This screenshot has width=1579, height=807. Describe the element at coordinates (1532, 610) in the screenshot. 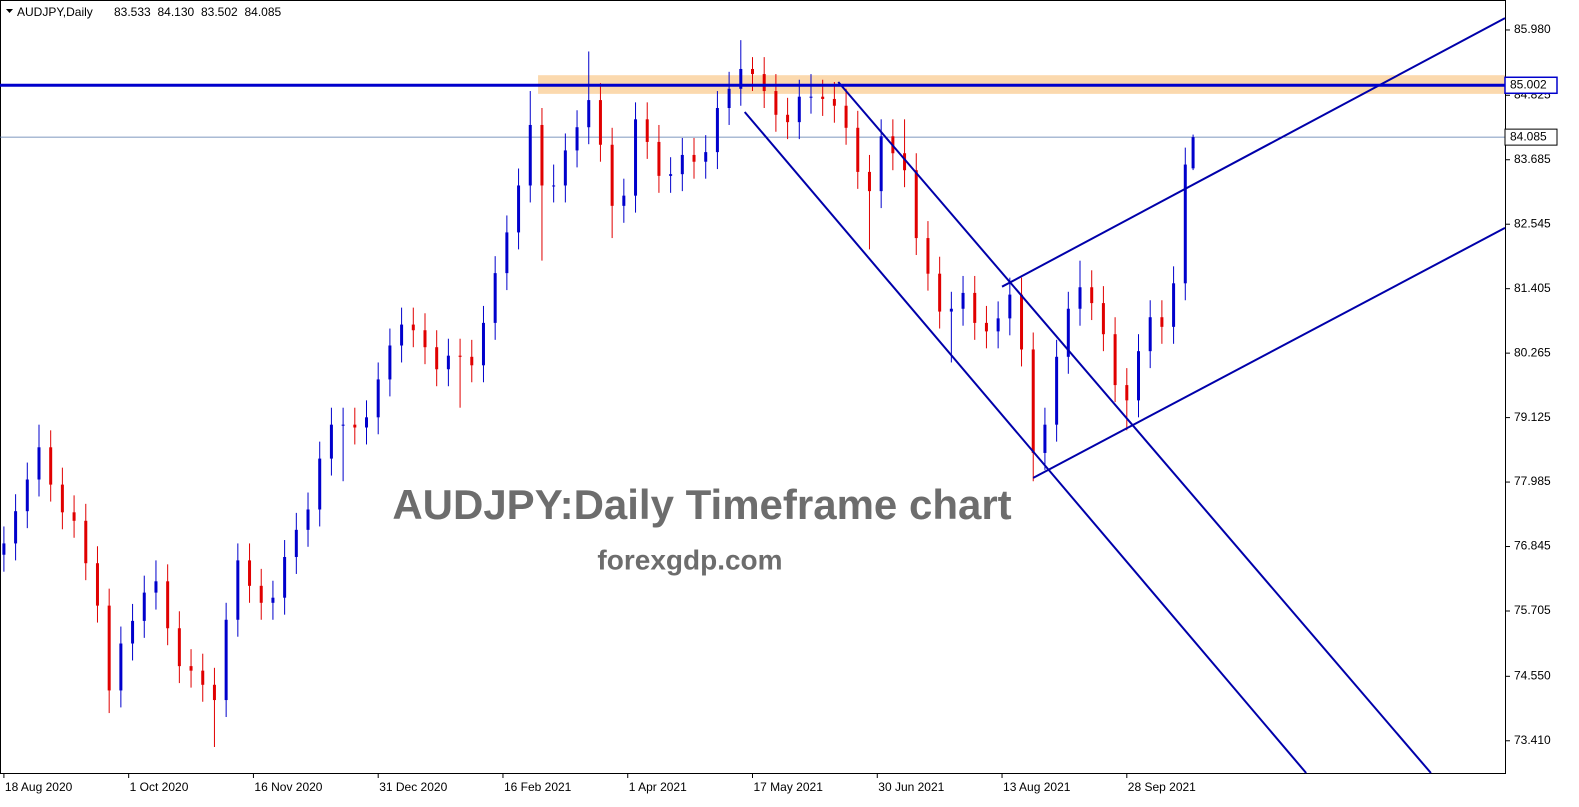

I see `y-tick-label: 75.705` at that location.